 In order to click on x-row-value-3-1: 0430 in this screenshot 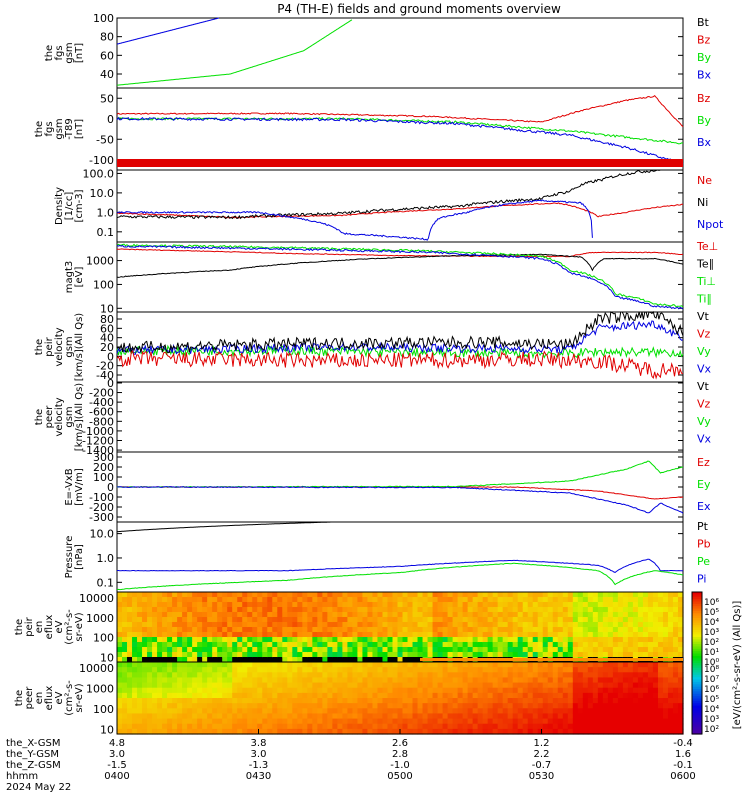, I will do `click(258, 776)`.